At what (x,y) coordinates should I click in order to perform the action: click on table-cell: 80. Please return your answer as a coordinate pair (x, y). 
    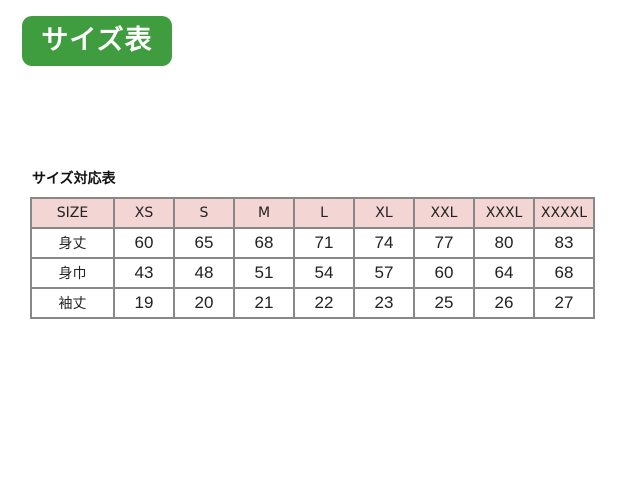
    Looking at the image, I should click on (504, 243).